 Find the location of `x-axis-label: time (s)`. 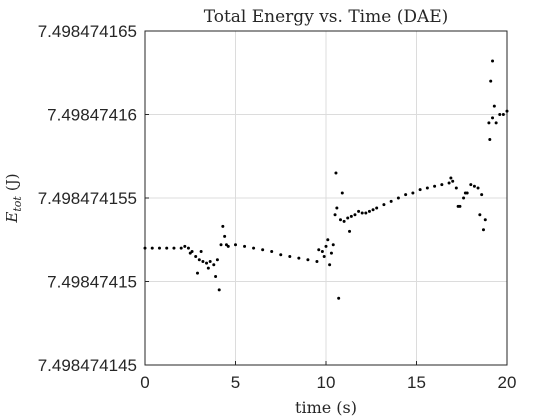

x-axis-label: time (s) is located at coordinates (326, 407).